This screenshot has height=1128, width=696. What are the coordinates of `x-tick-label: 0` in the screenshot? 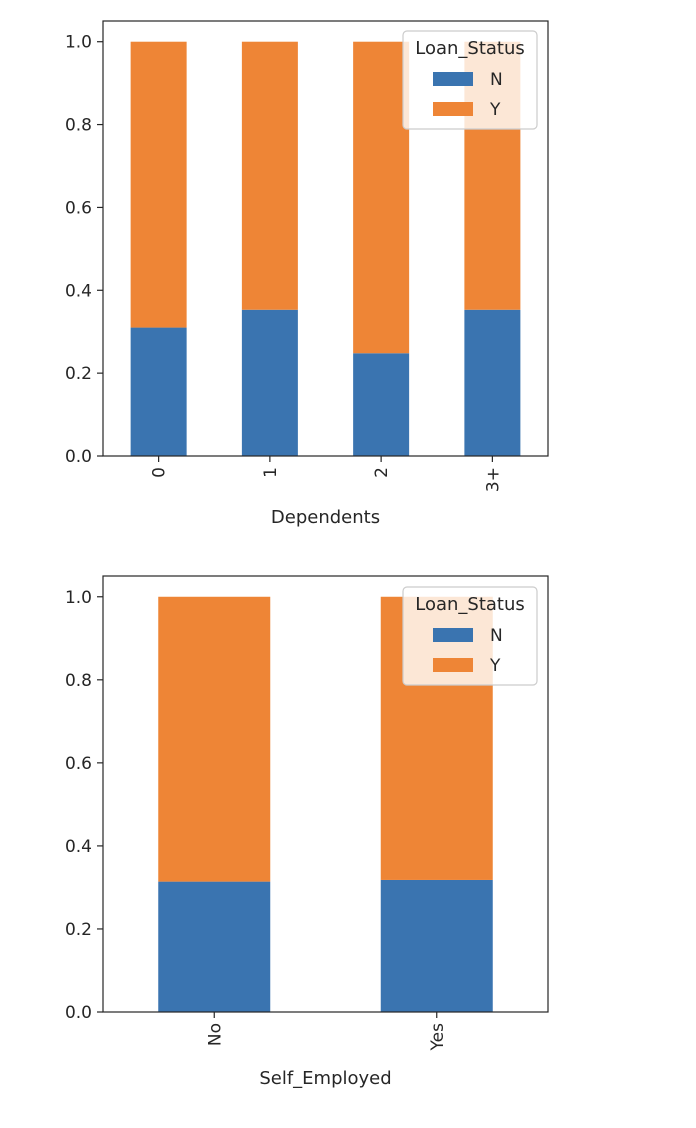 It's located at (160, 472).